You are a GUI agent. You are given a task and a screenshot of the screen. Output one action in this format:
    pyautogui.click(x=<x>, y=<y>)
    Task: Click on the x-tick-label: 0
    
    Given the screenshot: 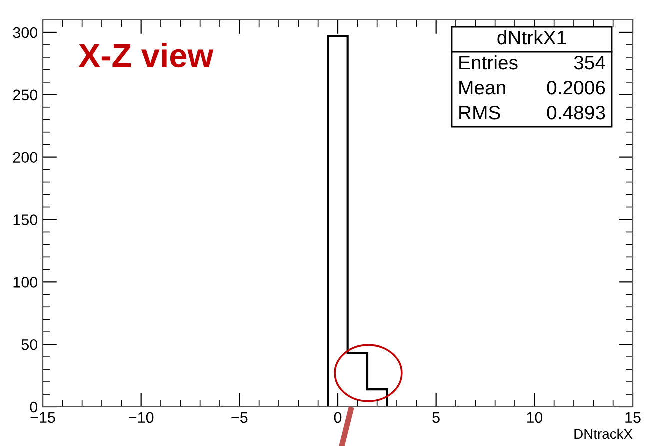 What is the action you would take?
    pyautogui.click(x=338, y=418)
    